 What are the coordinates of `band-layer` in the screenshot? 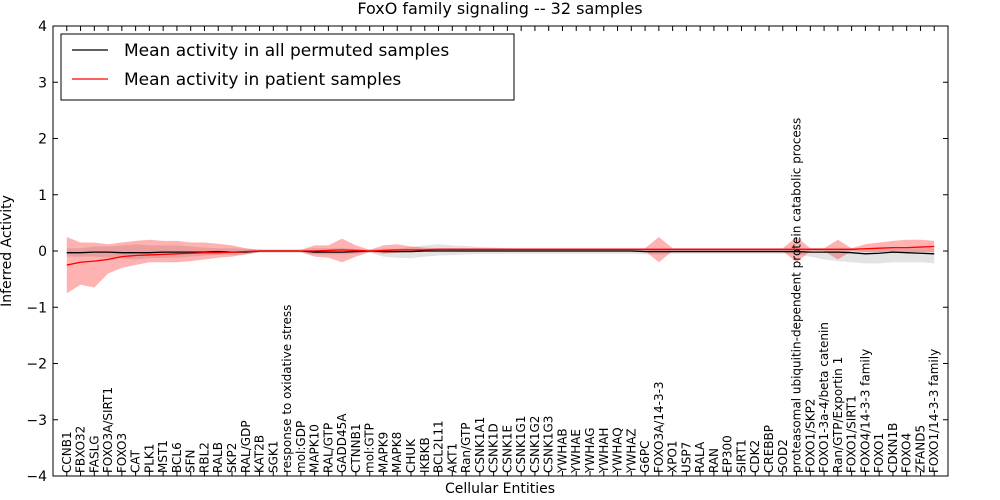 It's located at (500, 265).